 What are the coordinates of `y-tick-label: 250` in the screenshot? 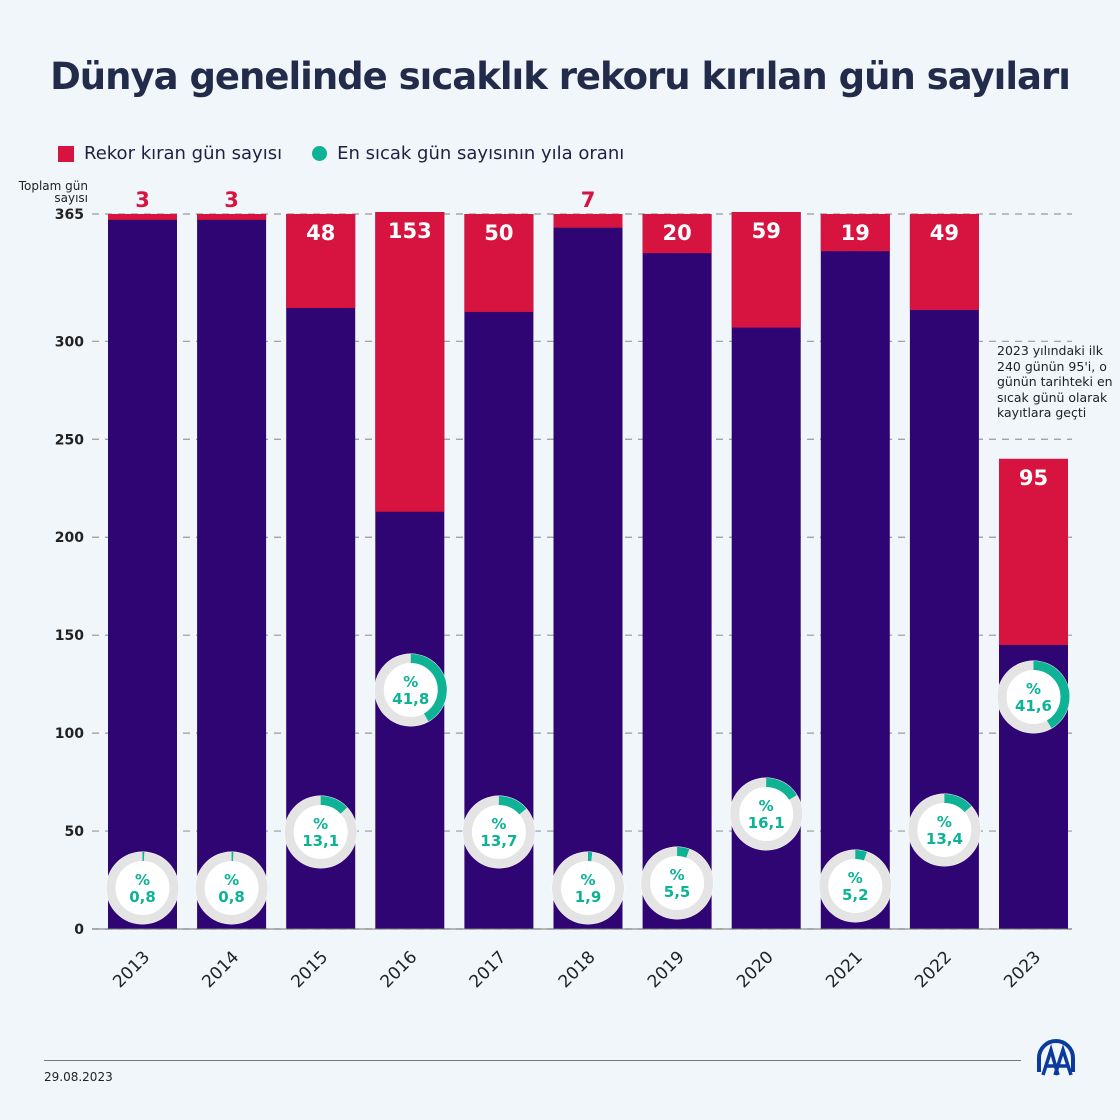 It's located at (69, 440).